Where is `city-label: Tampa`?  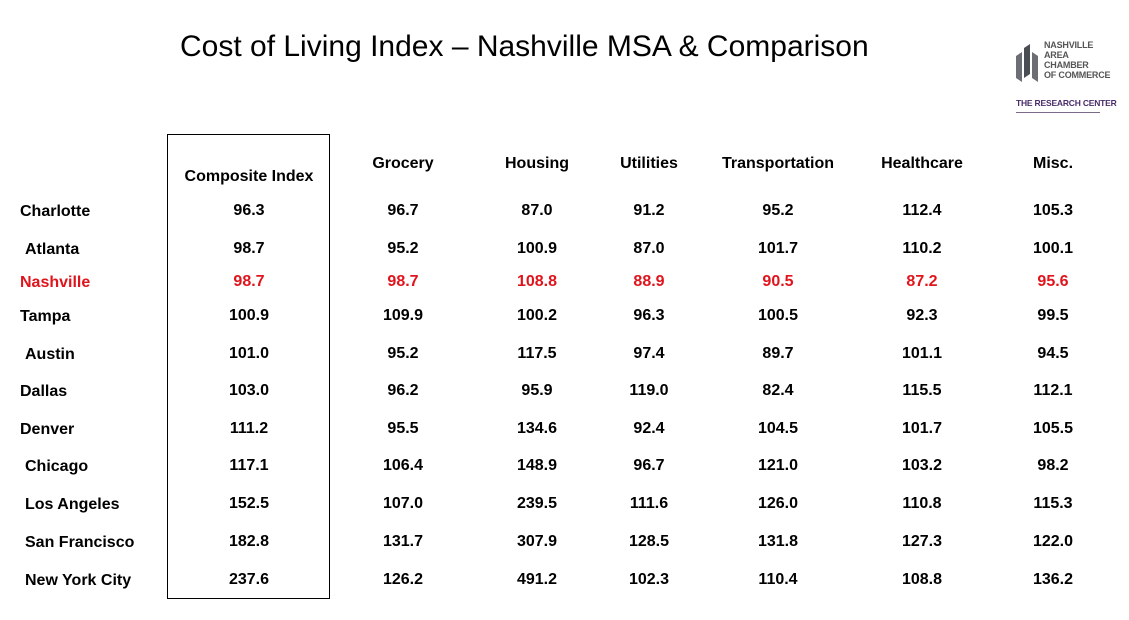 city-label: Tampa is located at coordinates (45, 316).